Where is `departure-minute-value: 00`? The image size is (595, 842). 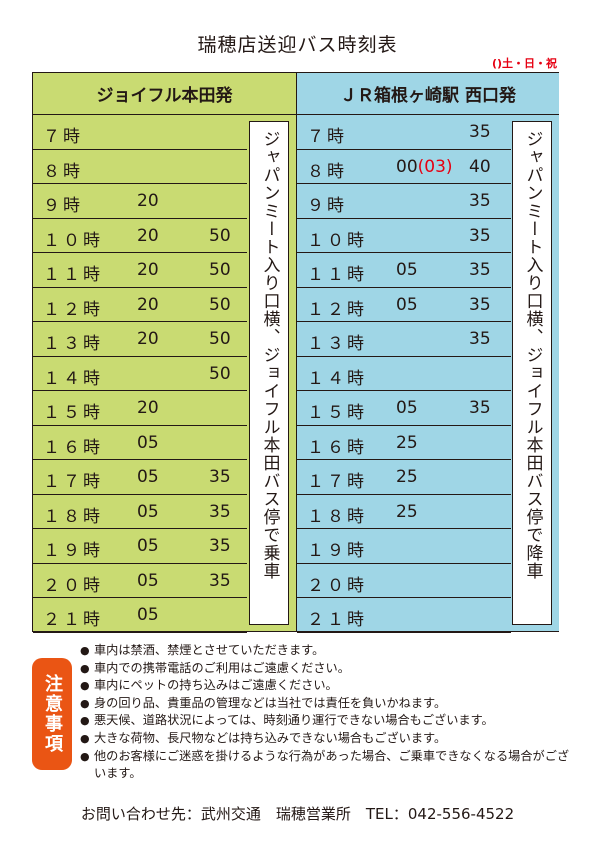 departure-minute-value: 00 is located at coordinates (407, 166).